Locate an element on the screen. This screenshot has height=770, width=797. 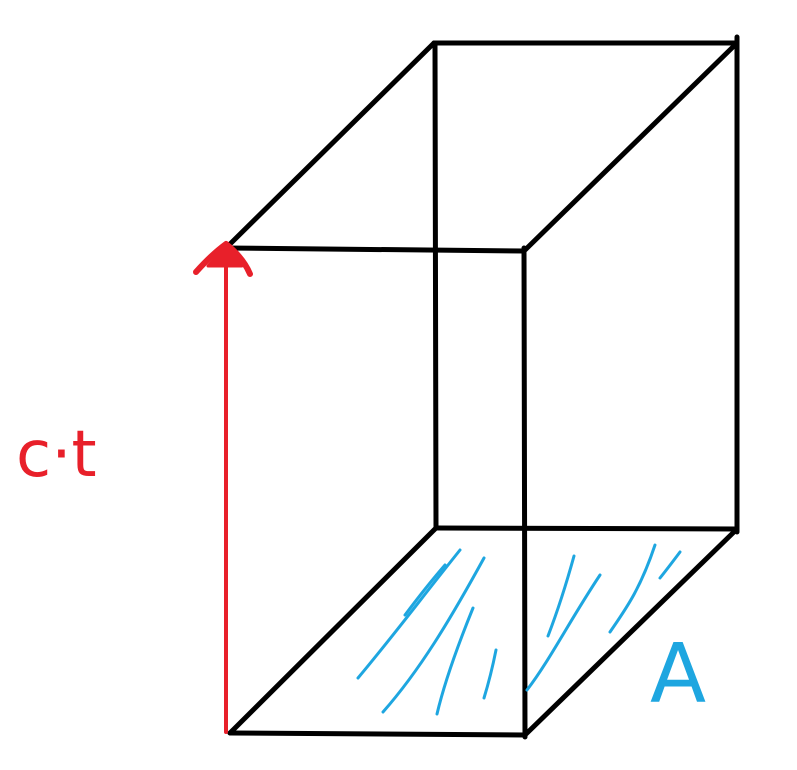
height-arrow-head-fill is located at coordinates (225, 256).